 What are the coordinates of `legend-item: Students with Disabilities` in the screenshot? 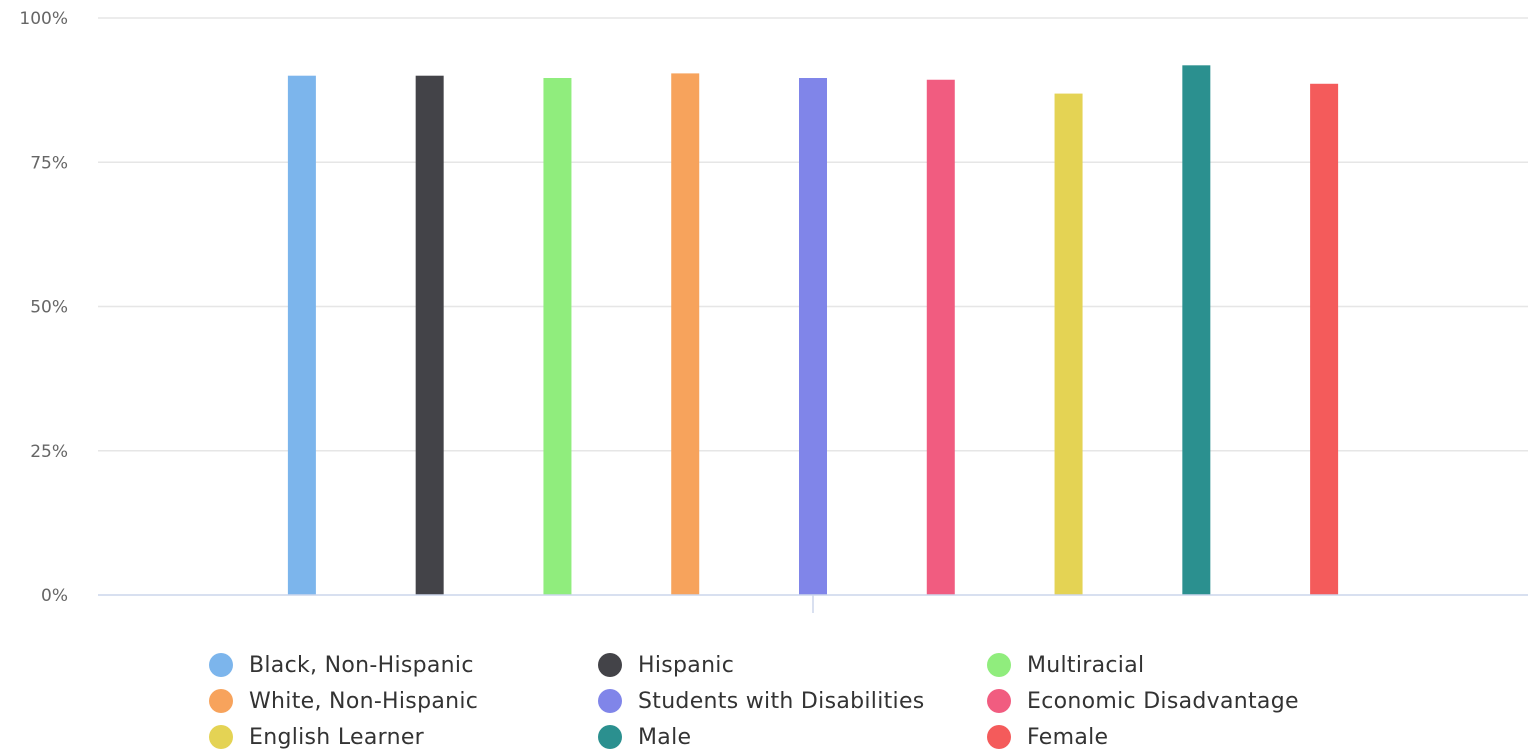 It's located at (761, 701).